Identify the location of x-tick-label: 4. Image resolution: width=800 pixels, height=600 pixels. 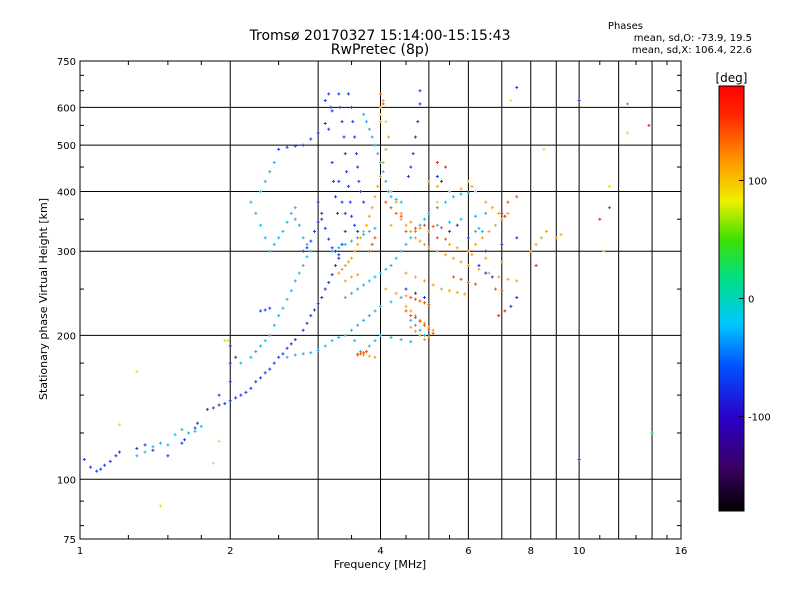
(380, 551).